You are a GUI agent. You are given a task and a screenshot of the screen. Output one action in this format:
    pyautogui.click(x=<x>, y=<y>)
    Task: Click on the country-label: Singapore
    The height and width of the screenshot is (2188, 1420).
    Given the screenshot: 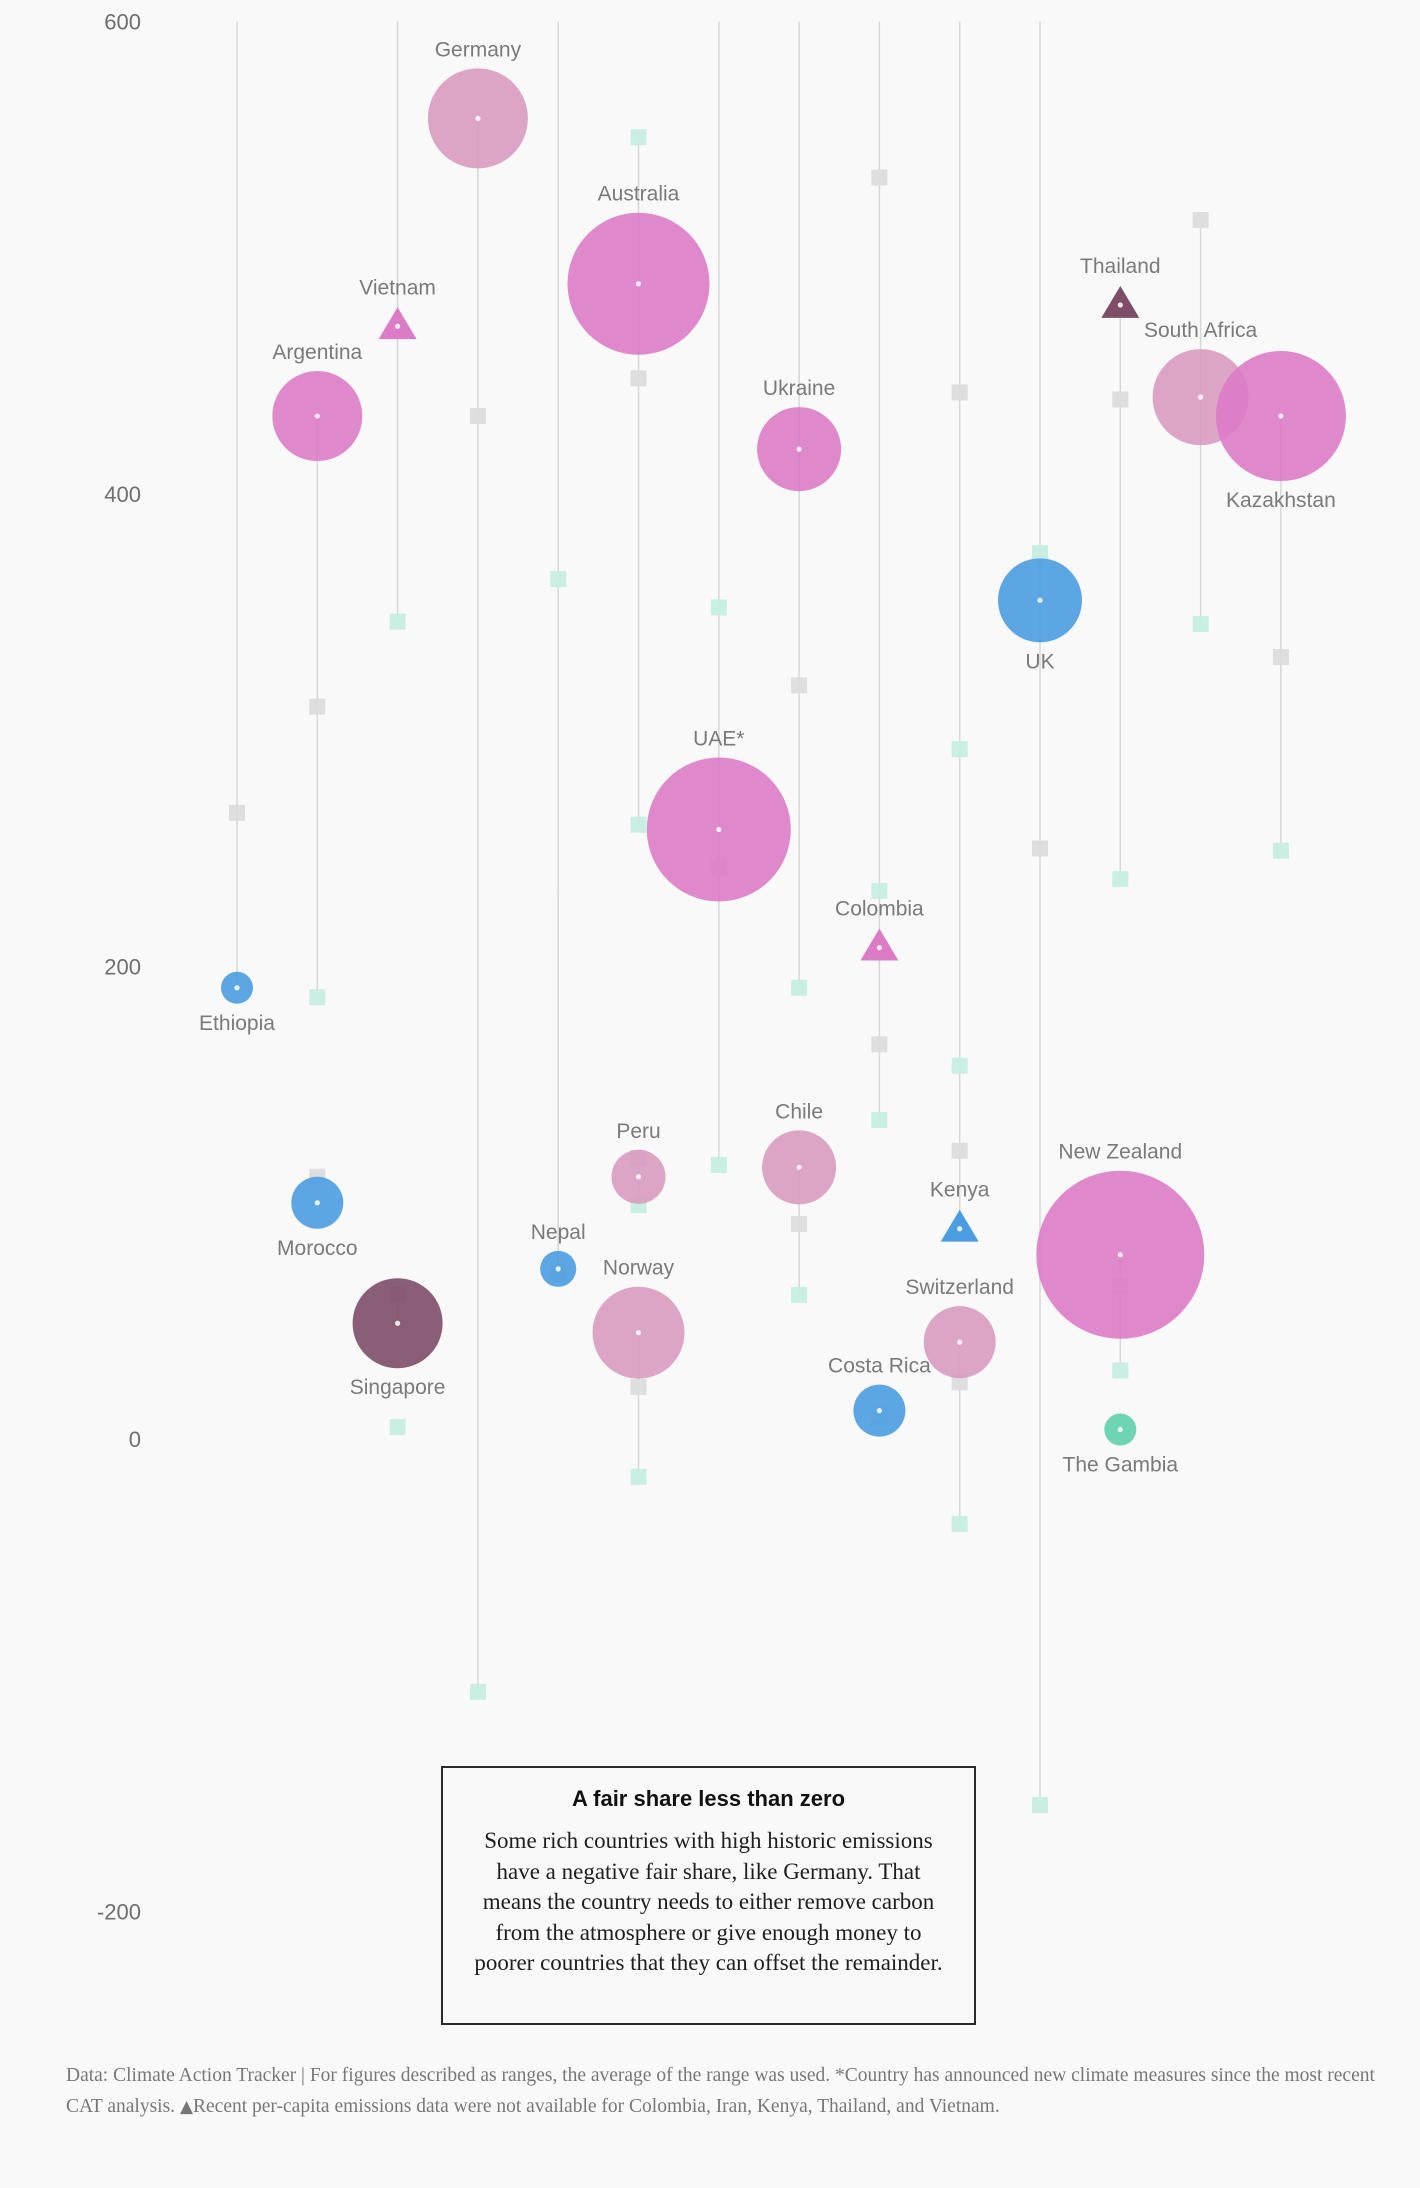 What is the action you would take?
    pyautogui.click(x=398, y=1387)
    